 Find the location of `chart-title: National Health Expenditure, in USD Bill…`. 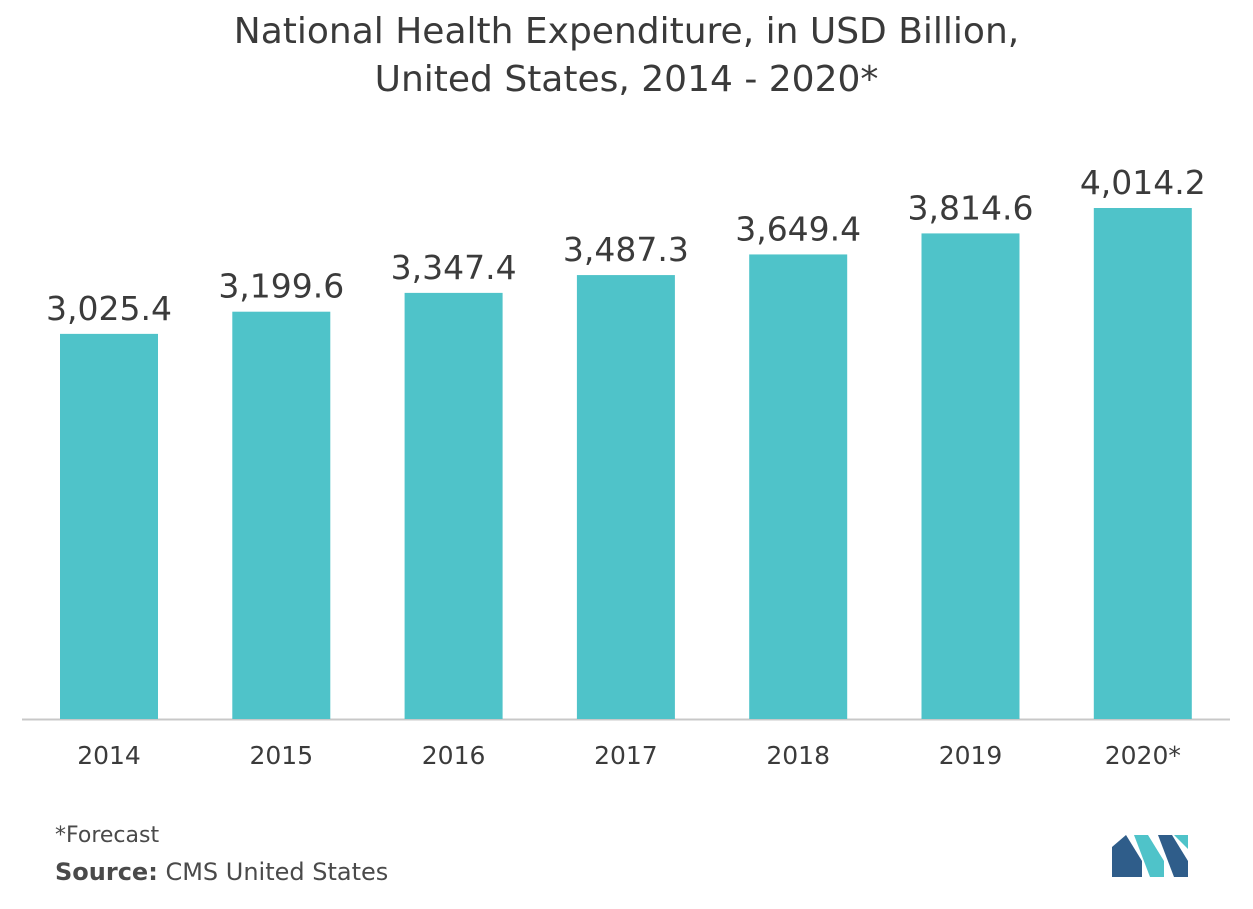

chart-title: National Health Expenditure, in USD Bill… is located at coordinates (626, 56).